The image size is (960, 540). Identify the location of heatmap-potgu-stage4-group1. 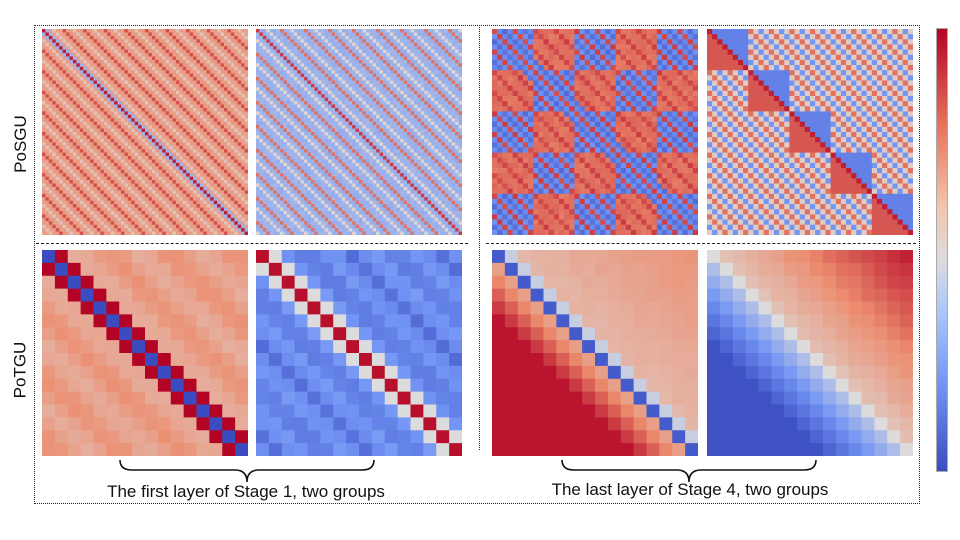
(595, 353).